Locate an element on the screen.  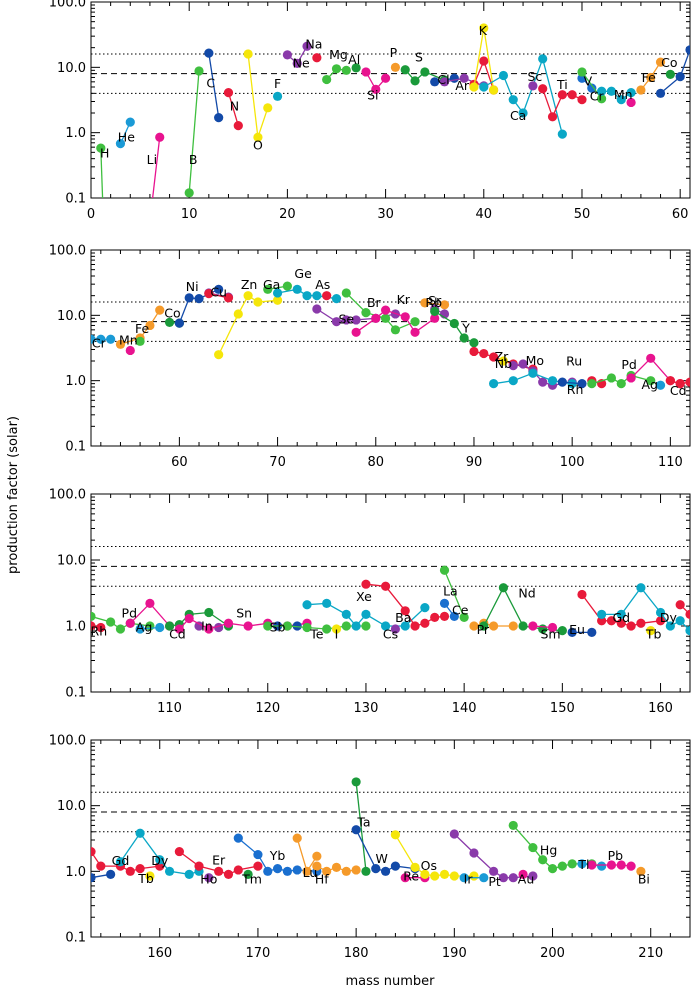
element-series-li is located at coordinates (158, 165).